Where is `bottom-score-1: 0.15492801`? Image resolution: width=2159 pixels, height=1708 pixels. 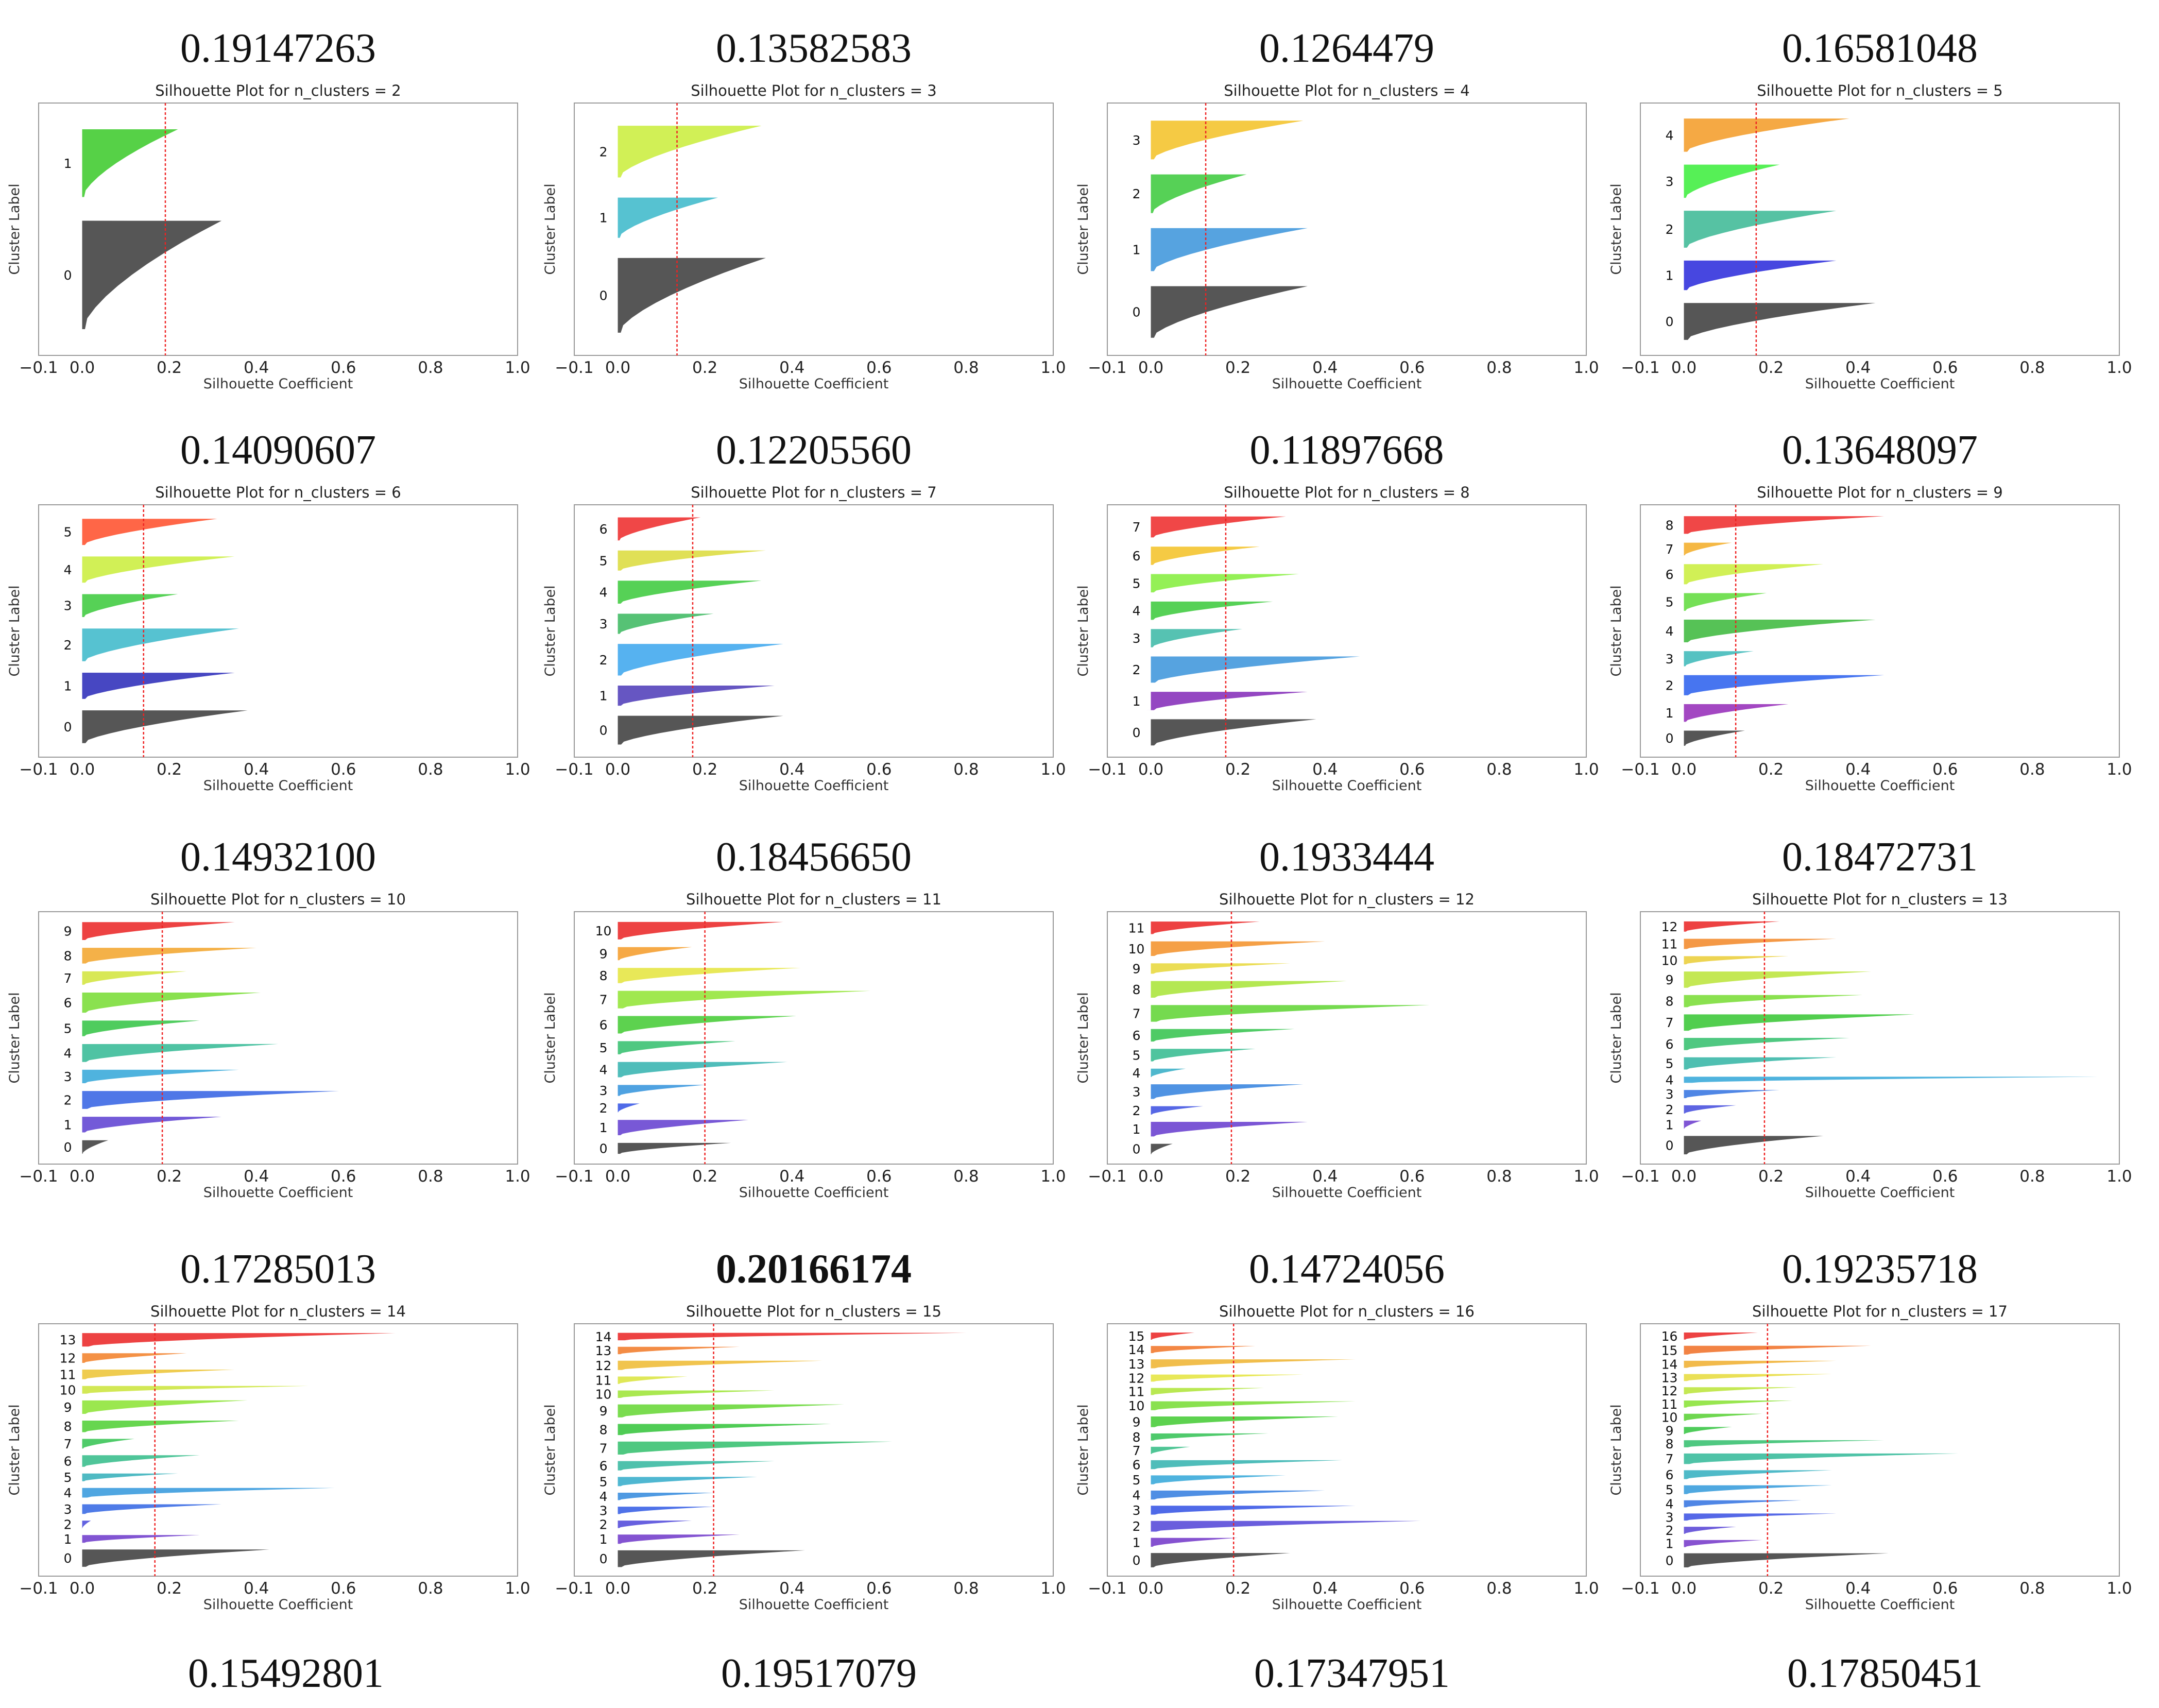
bottom-score-1: 0.15492801 is located at coordinates (286, 1673).